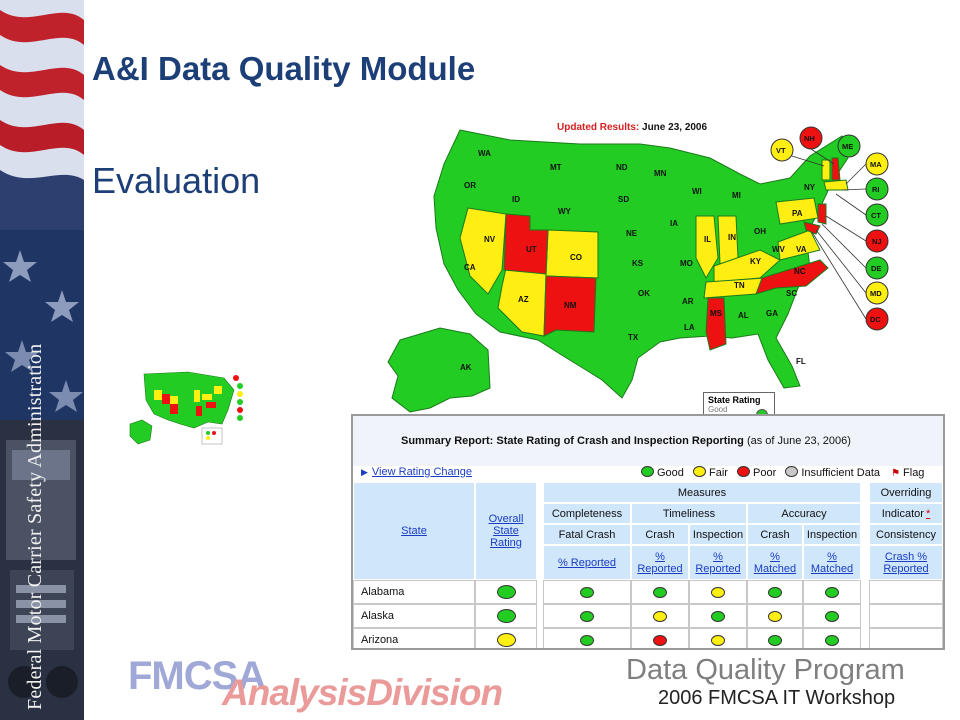 The height and width of the screenshot is (720, 960). What do you see at coordinates (804, 513) in the screenshot?
I see `accuracy-header: Accuracy` at bounding box center [804, 513].